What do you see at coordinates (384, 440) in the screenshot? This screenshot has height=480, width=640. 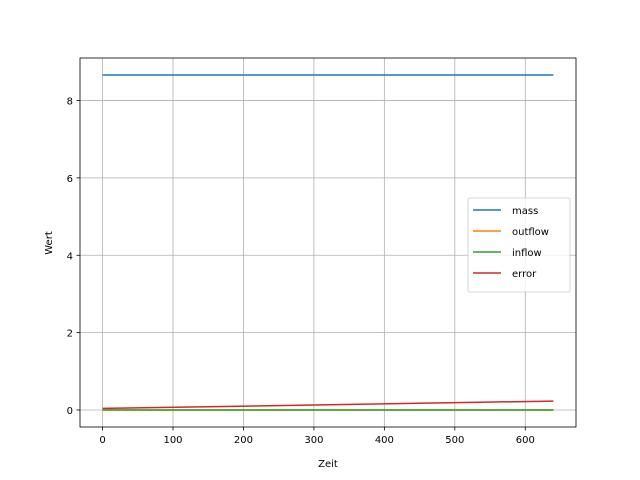 I see `x-tick-label: 400` at bounding box center [384, 440].